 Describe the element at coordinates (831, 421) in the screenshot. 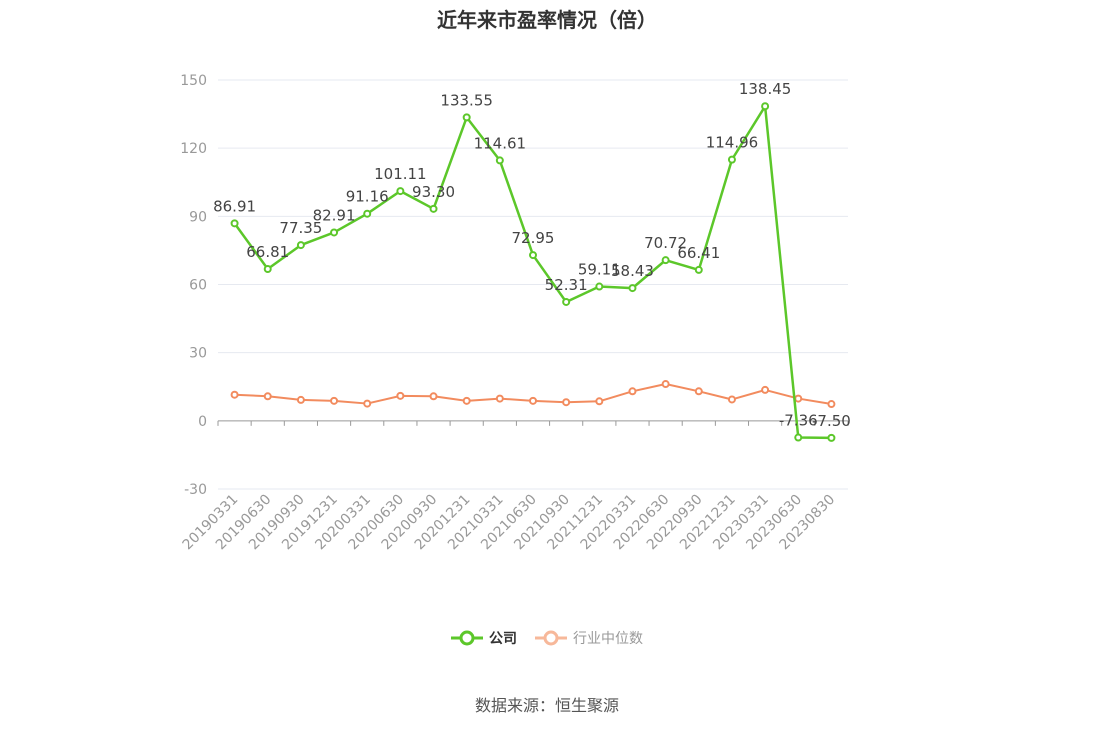

I see `data-label: -7.50` at that location.